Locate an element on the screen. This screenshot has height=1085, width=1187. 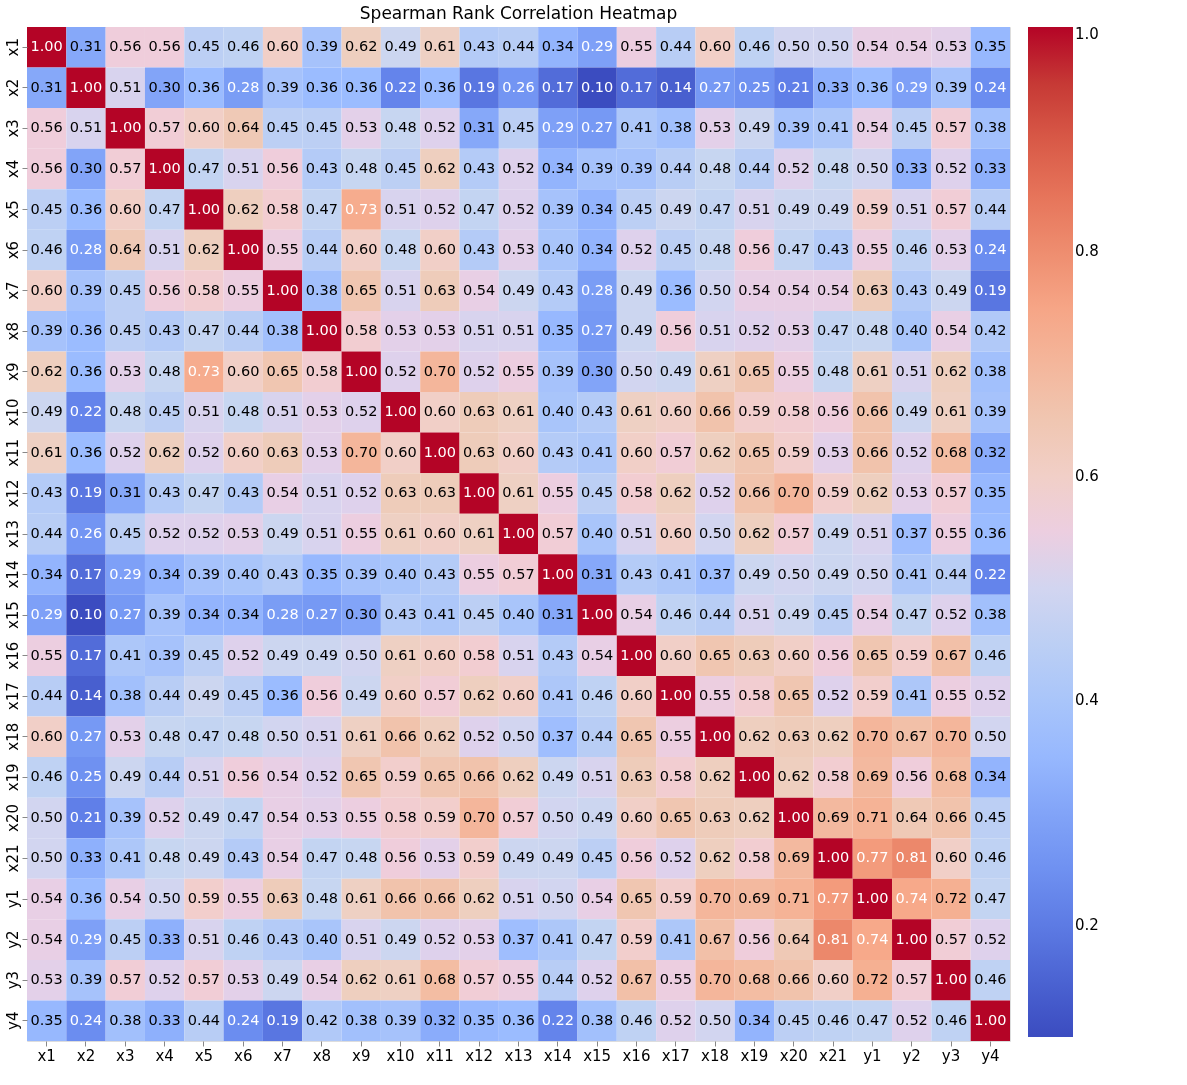
y-tick-label: x21 is located at coordinates (12, 858).